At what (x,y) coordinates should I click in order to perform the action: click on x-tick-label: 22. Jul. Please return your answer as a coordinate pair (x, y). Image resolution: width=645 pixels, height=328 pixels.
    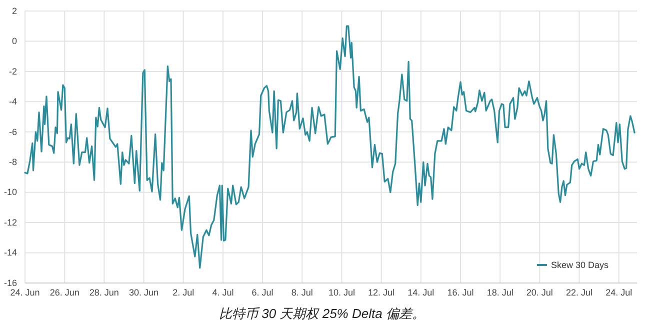
    Looking at the image, I should click on (579, 292).